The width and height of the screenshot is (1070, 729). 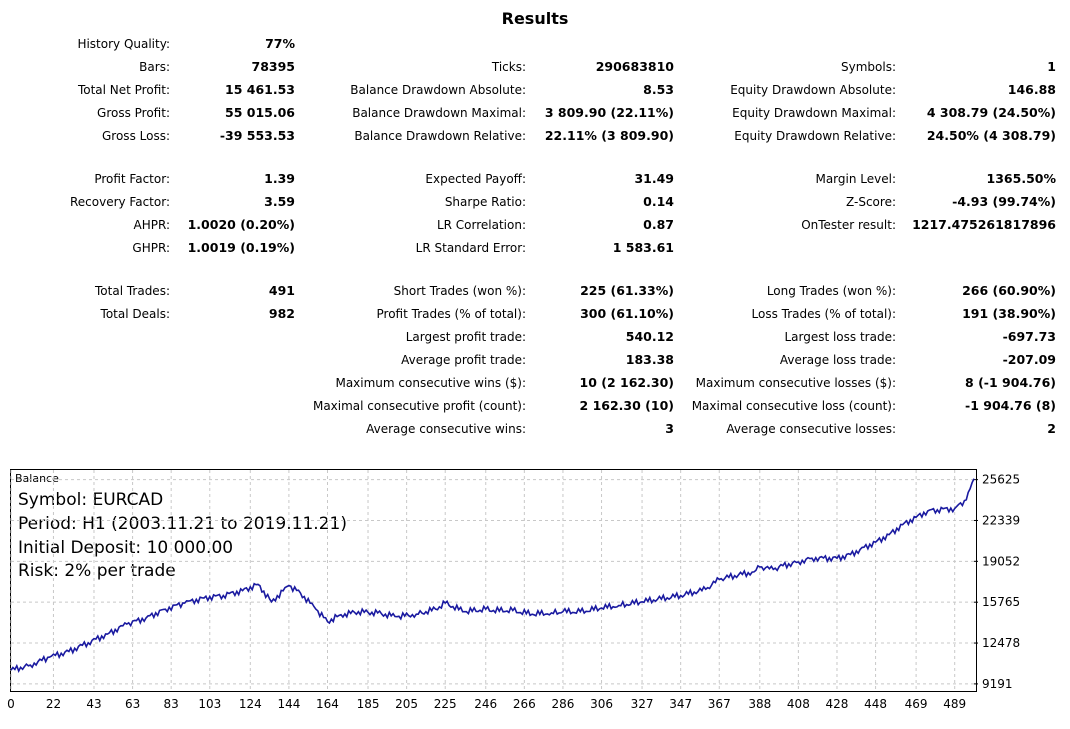 I want to click on col2-value-13: 2 162.30 (10), so click(x=626, y=405).